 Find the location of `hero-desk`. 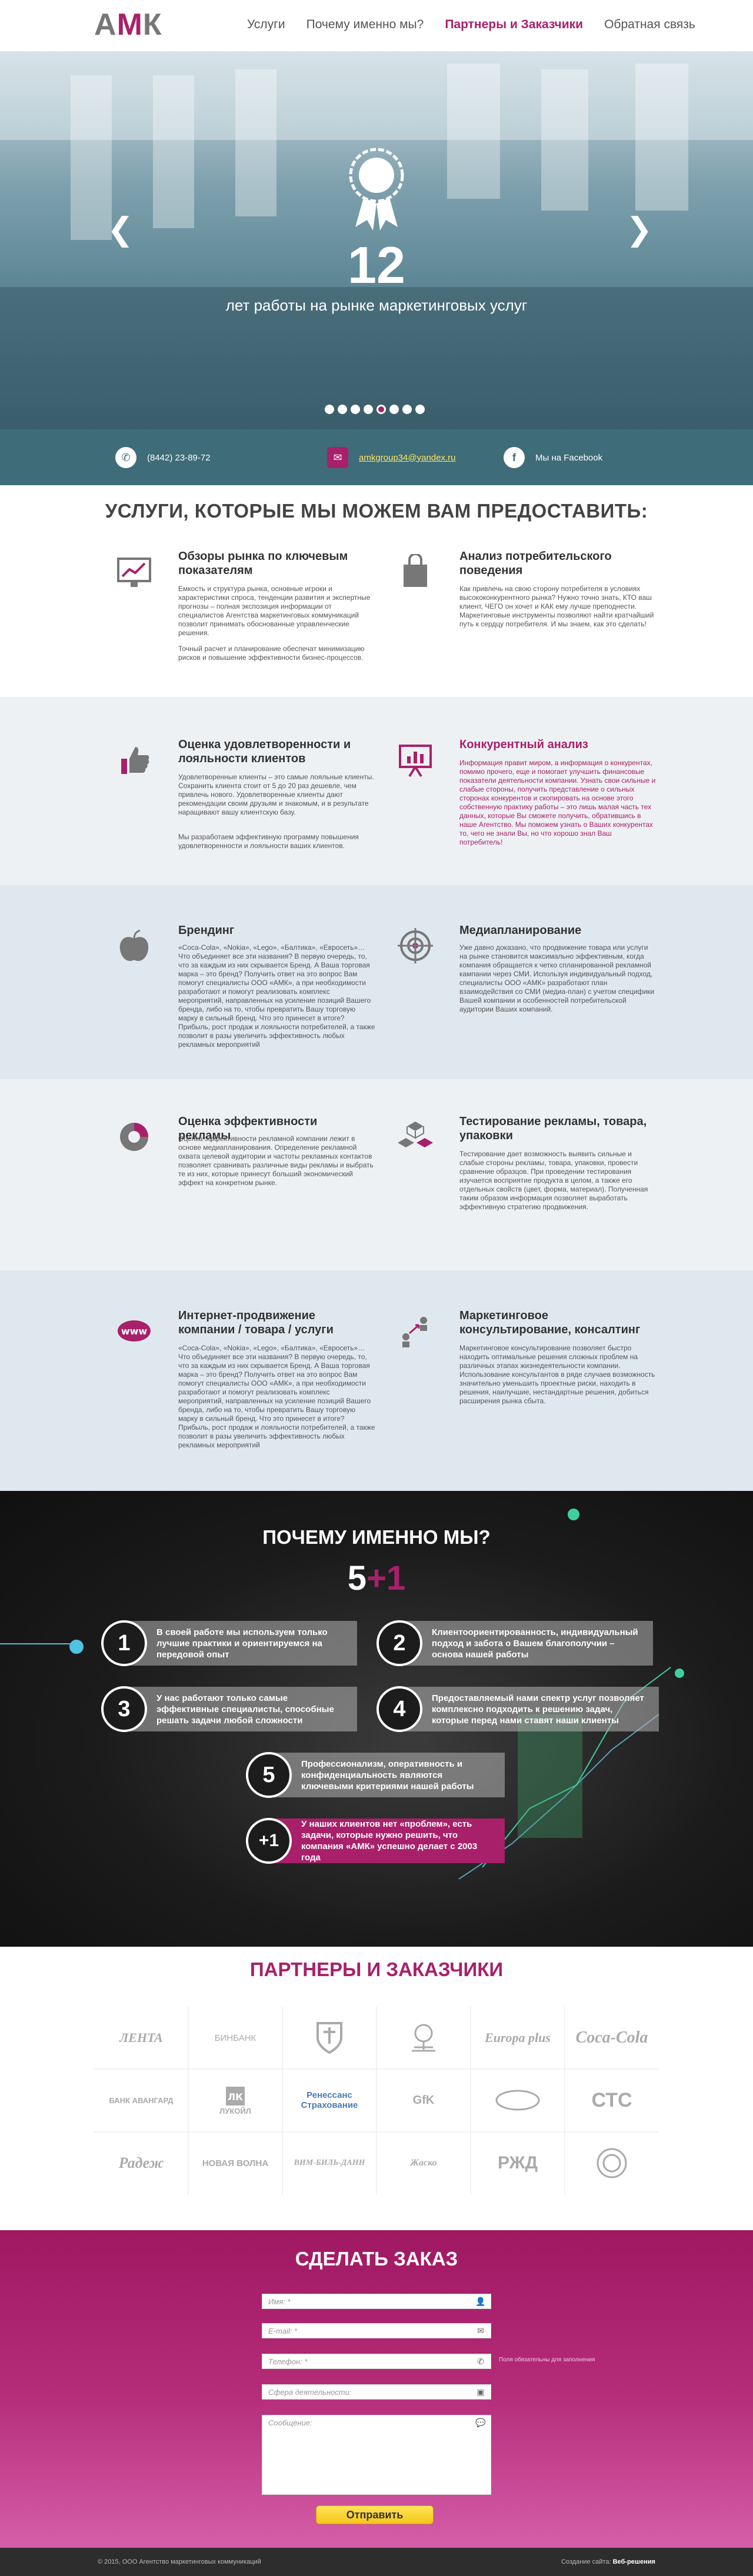

hero-desk is located at coordinates (376, 358).